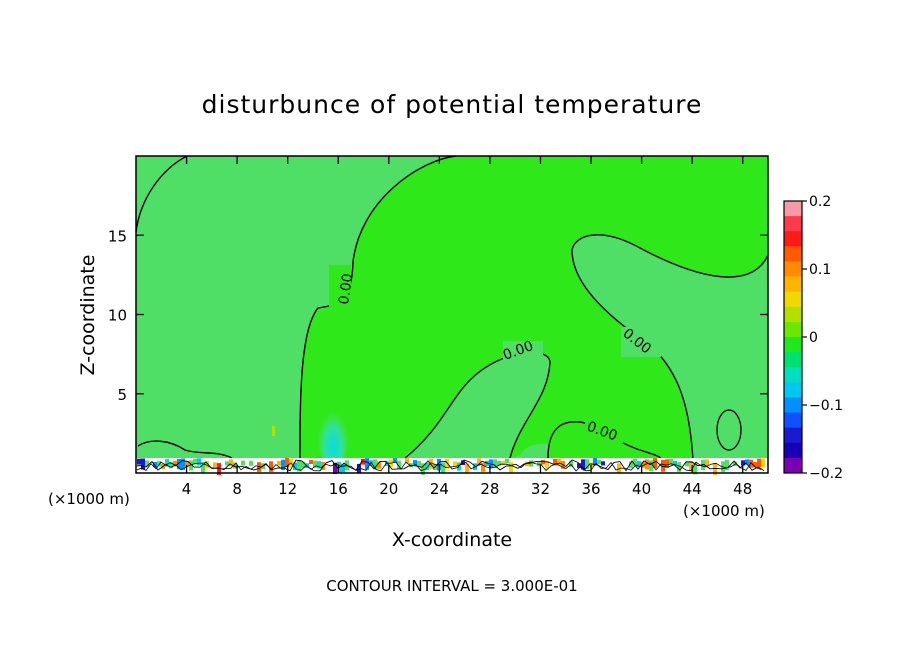  What do you see at coordinates (692, 489) in the screenshot?
I see `x-tick-label: 44` at bounding box center [692, 489].